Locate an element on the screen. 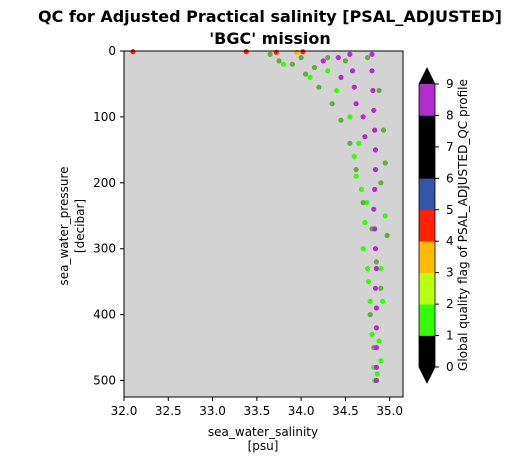 This screenshot has width=526, height=461. x-tick-label: 32.5 is located at coordinates (168, 411).